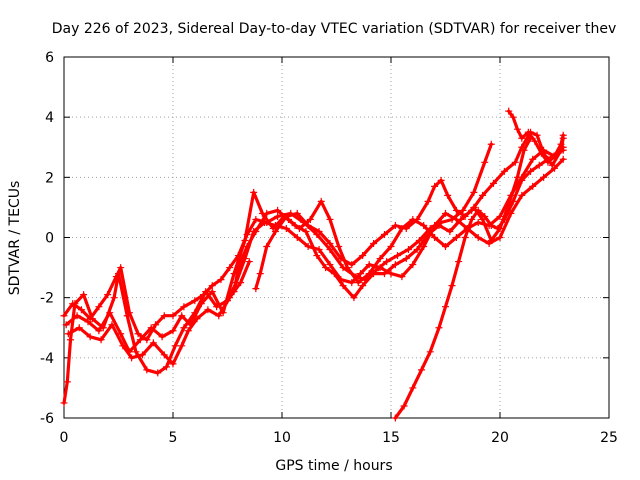 The height and width of the screenshot is (480, 640). What do you see at coordinates (49, 239) in the screenshot?
I see `y-tick-label: 0` at bounding box center [49, 239].